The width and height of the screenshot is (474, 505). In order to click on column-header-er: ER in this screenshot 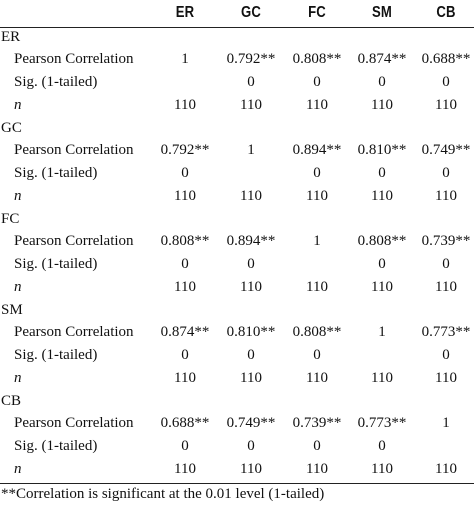, I will do `click(185, 12)`.